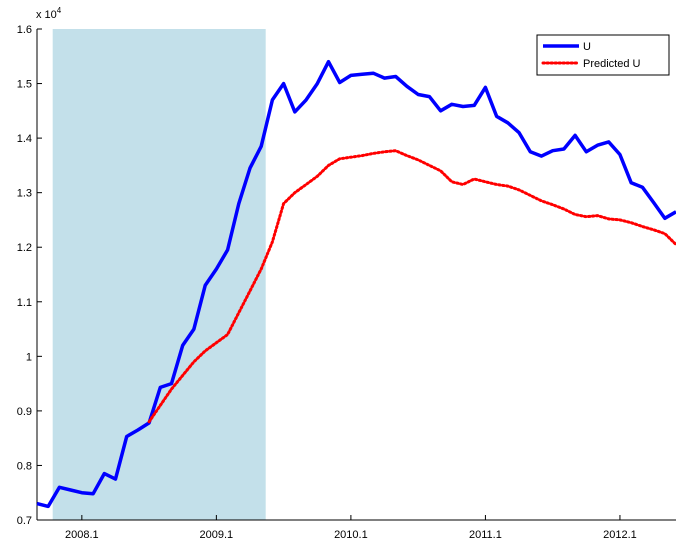 This screenshot has width=676, height=555. Describe the element at coordinates (24, 521) in the screenshot. I see `y-tick-label: 0.7` at that location.